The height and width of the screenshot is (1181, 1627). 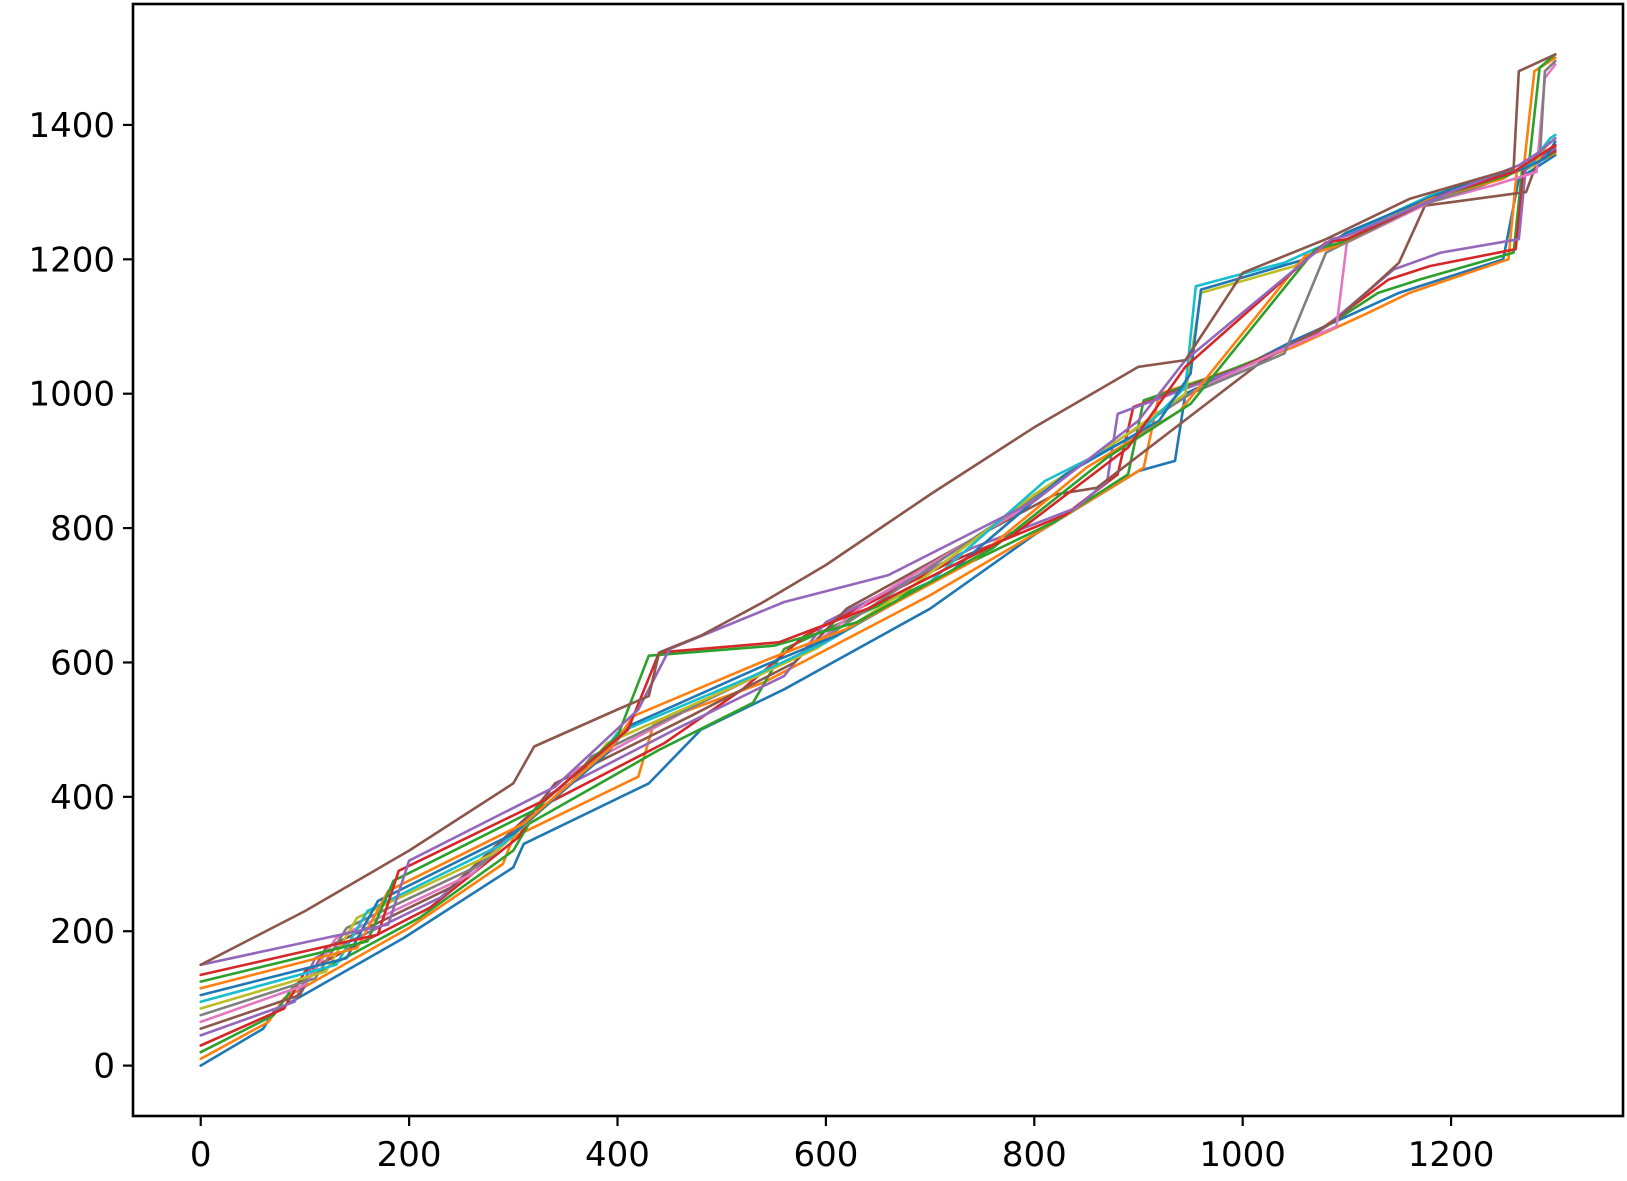 What do you see at coordinates (82, 932) in the screenshot?
I see `y-tick-label: 200` at bounding box center [82, 932].